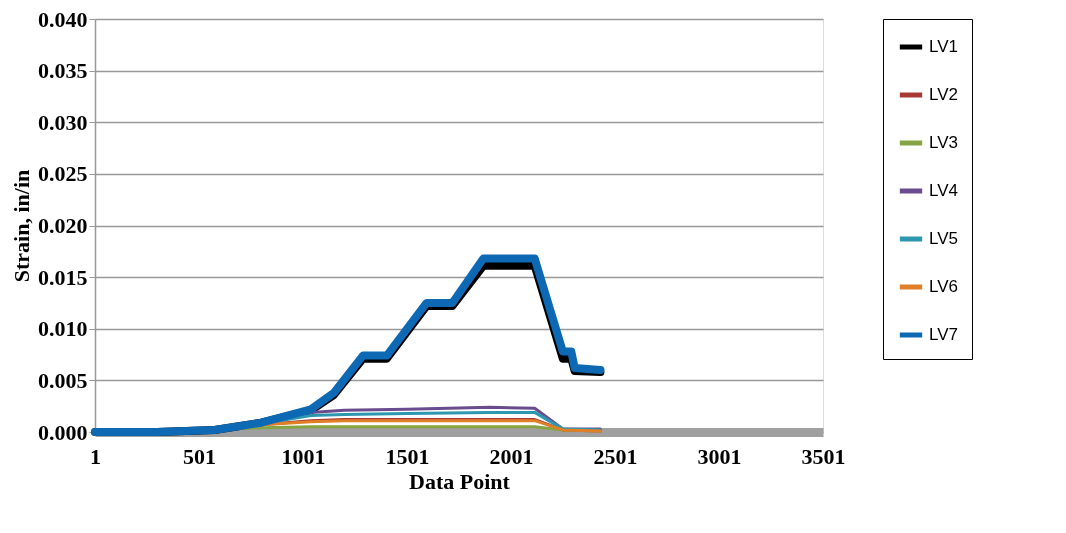 Image resolution: width=1066 pixels, height=533 pixels. What do you see at coordinates (63, 277) in the screenshot?
I see `y-tick-label: 0.015` at bounding box center [63, 277].